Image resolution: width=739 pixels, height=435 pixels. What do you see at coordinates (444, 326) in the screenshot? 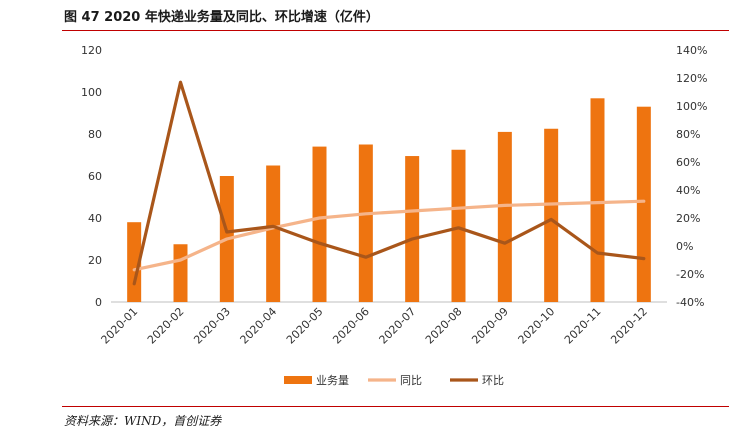
I see `x-tick-label: 2020-08` at bounding box center [444, 326].